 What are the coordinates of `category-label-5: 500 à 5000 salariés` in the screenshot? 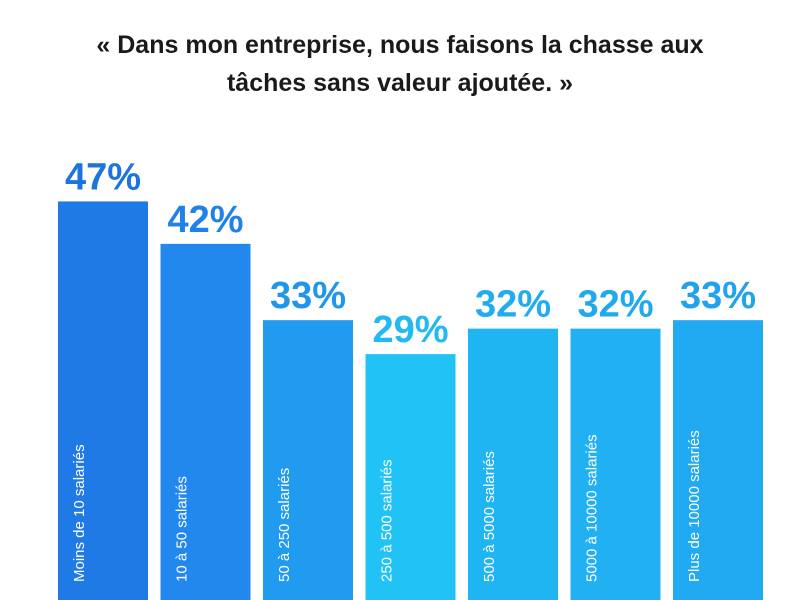 It's located at (489, 516).